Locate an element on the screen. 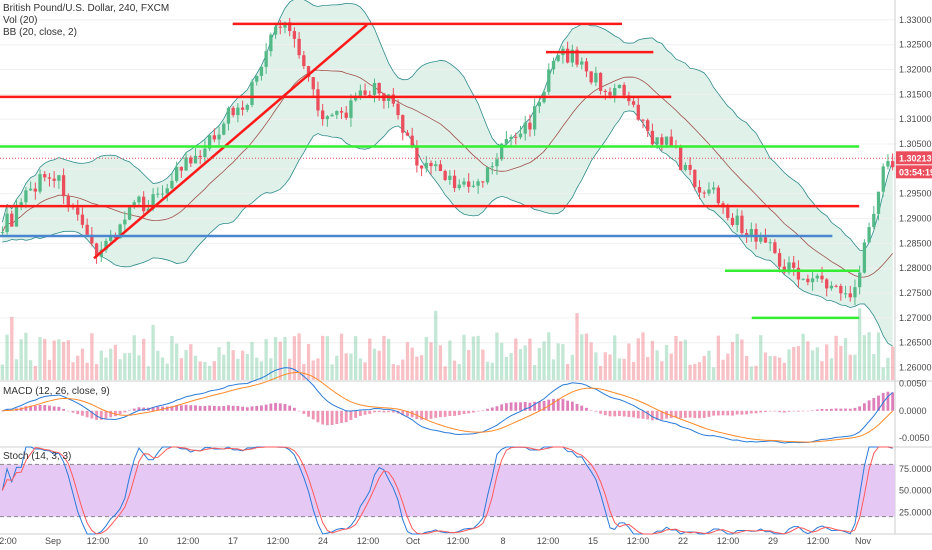 The width and height of the screenshot is (932, 550). symbol-title: British Pound/U.S. Dollar, 240, FXCM is located at coordinates (86, 8).